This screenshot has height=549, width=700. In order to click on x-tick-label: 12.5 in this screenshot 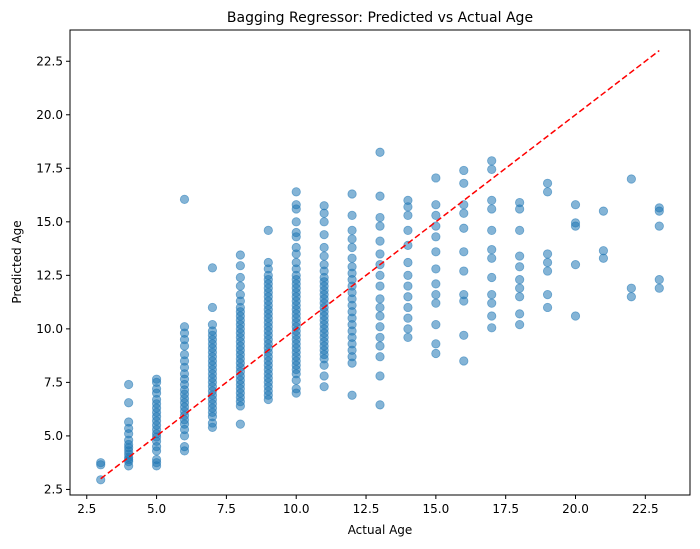, I will do `click(366, 509)`.